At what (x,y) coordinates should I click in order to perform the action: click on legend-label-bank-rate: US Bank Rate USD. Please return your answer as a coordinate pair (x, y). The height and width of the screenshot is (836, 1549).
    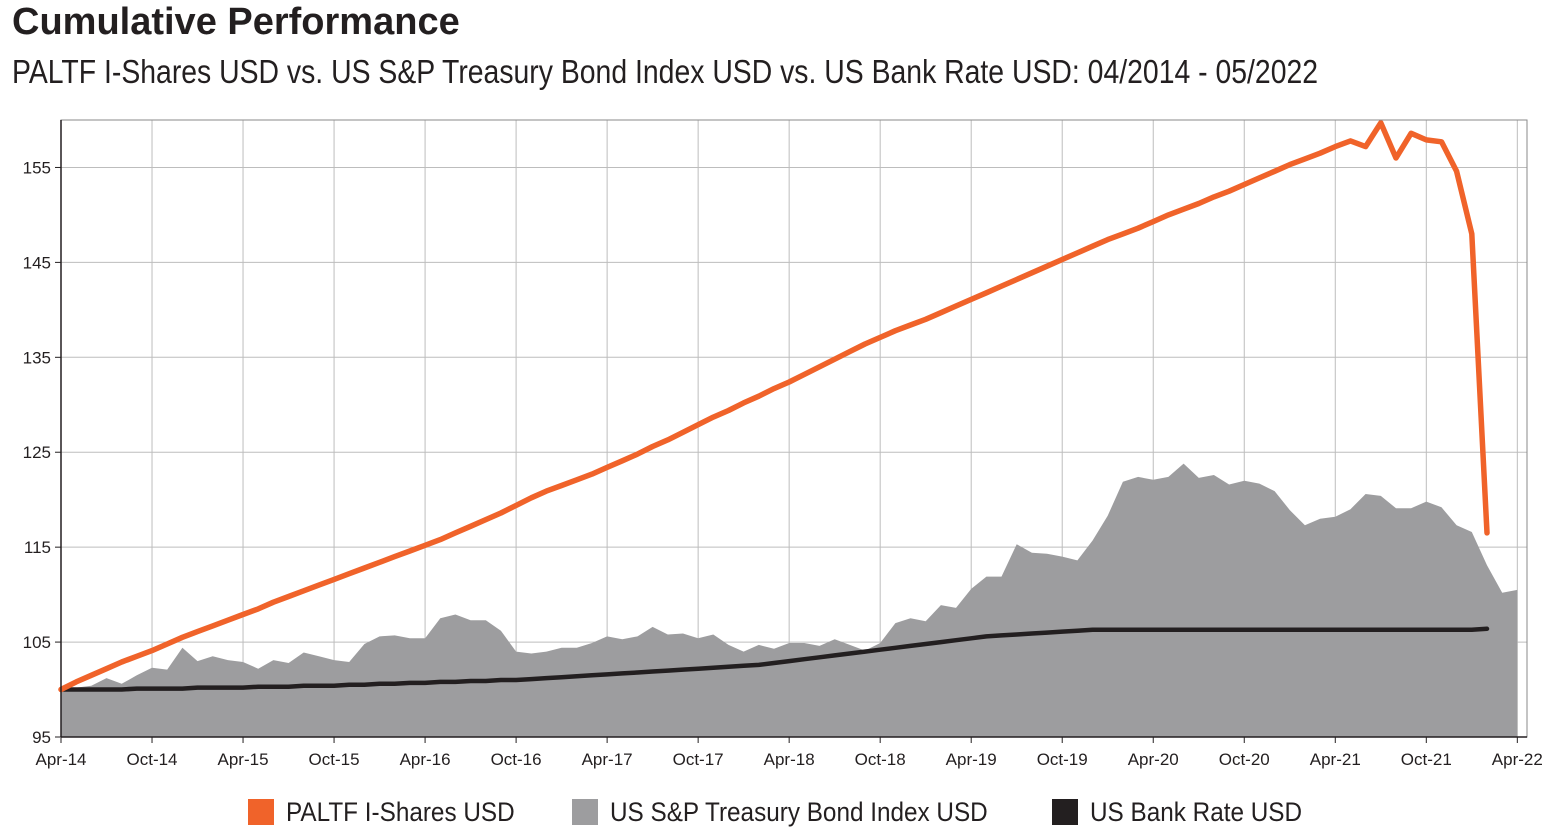
    Looking at the image, I should click on (1196, 811).